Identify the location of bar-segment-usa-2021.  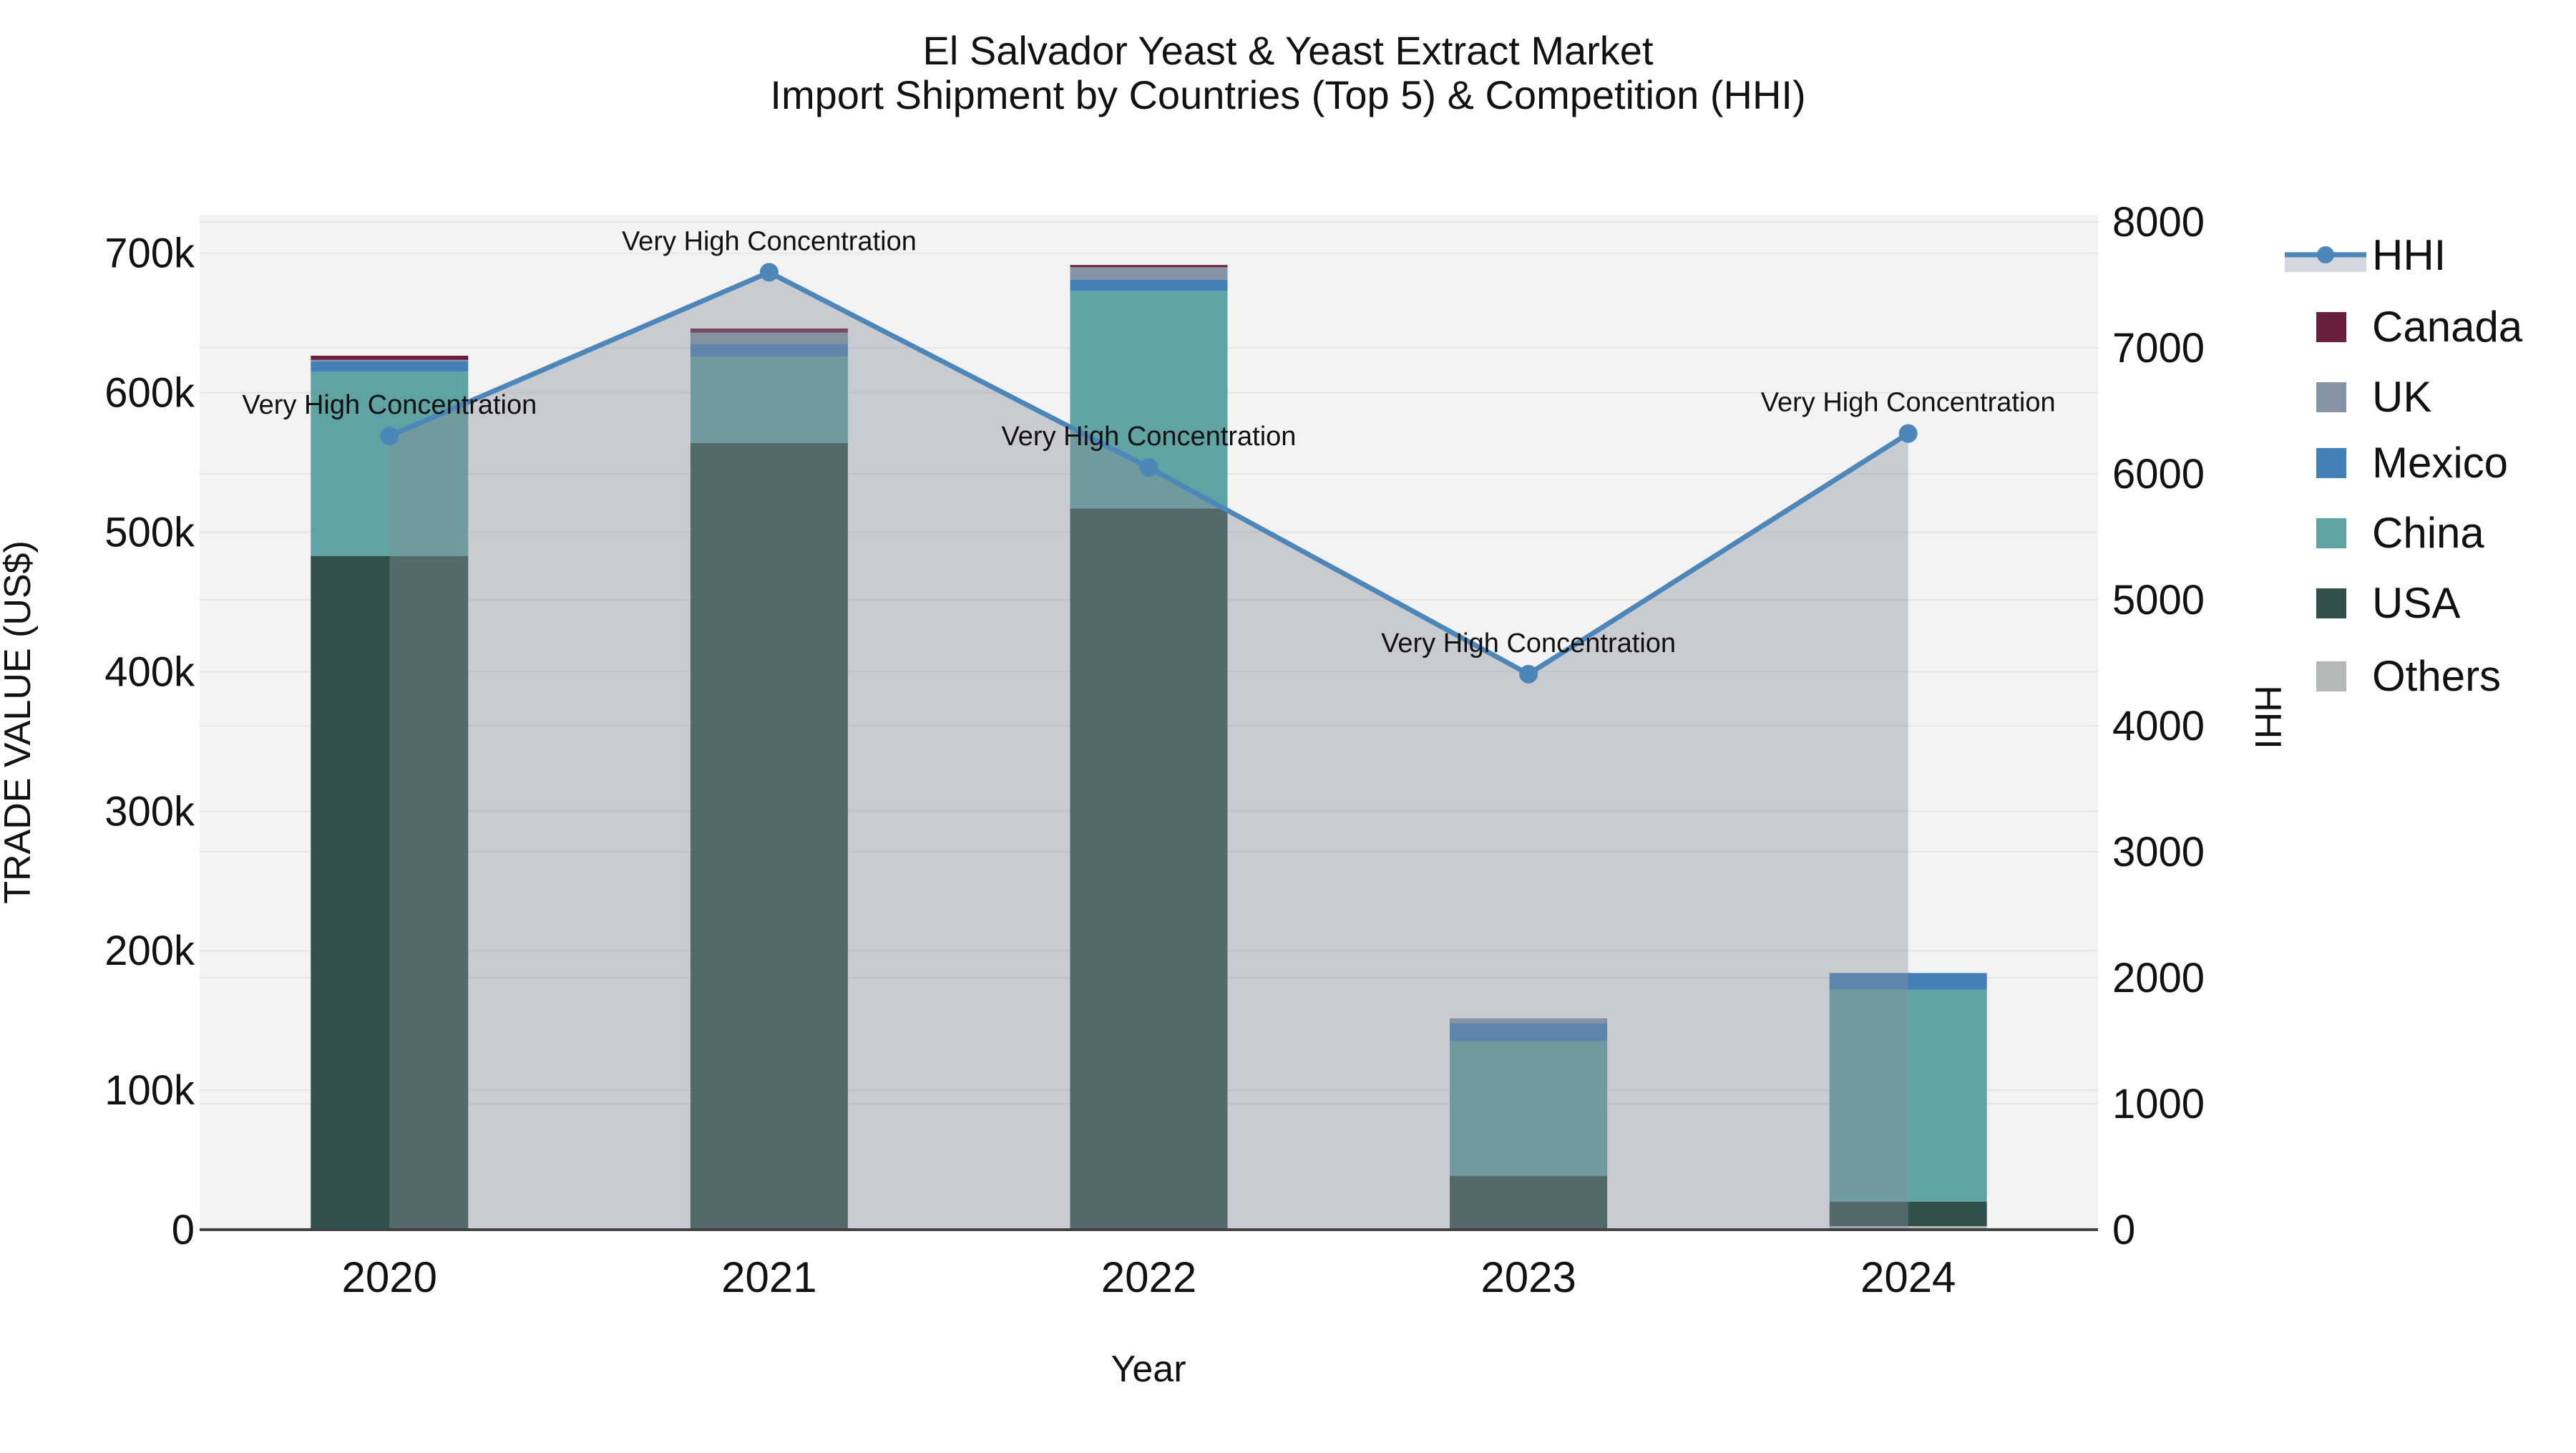
(769, 836).